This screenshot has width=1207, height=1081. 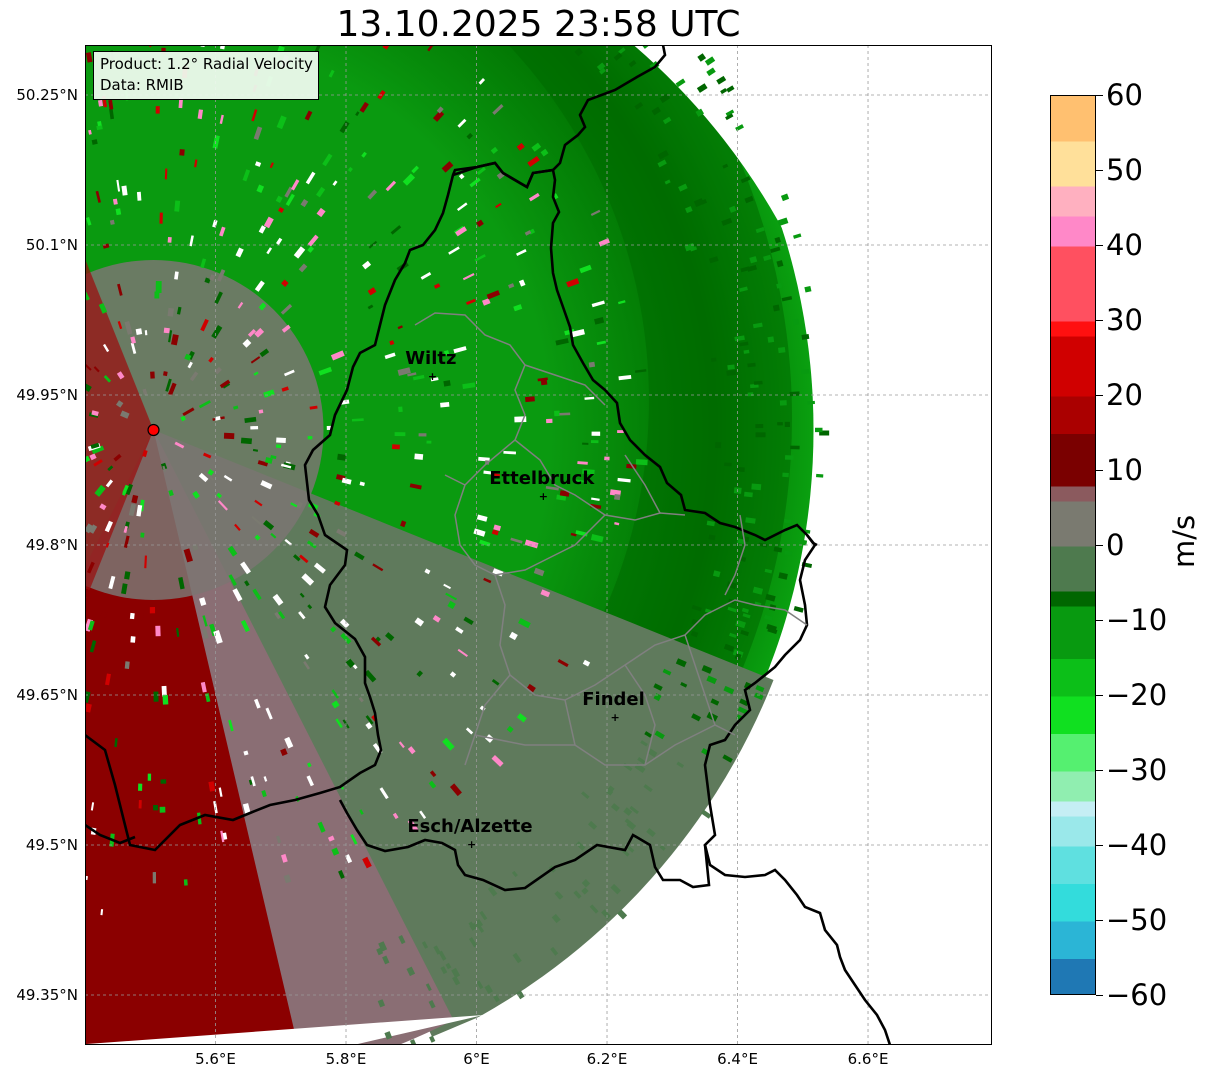 What do you see at coordinates (1137, 995) in the screenshot?
I see `colorbar-tick-label: −60` at bounding box center [1137, 995].